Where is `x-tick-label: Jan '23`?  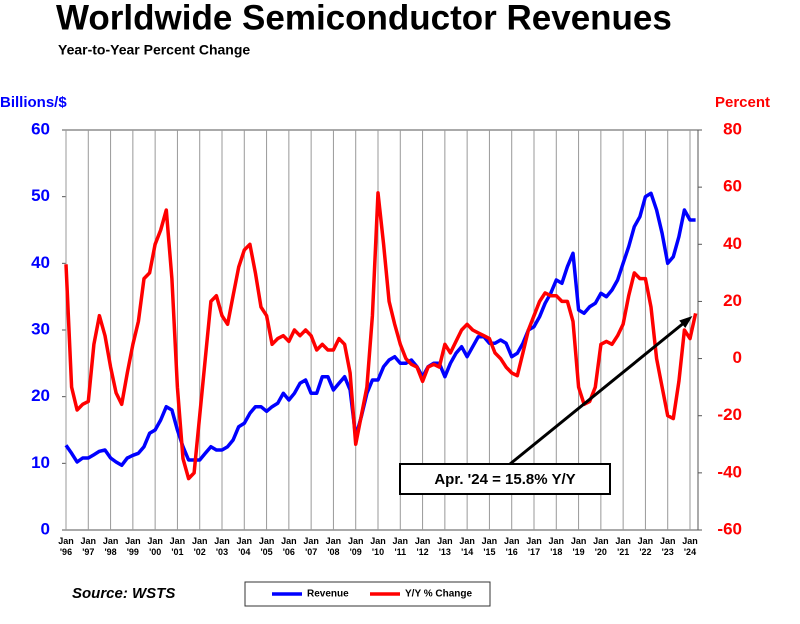
x-tick-label: Jan '23 is located at coordinates (668, 546).